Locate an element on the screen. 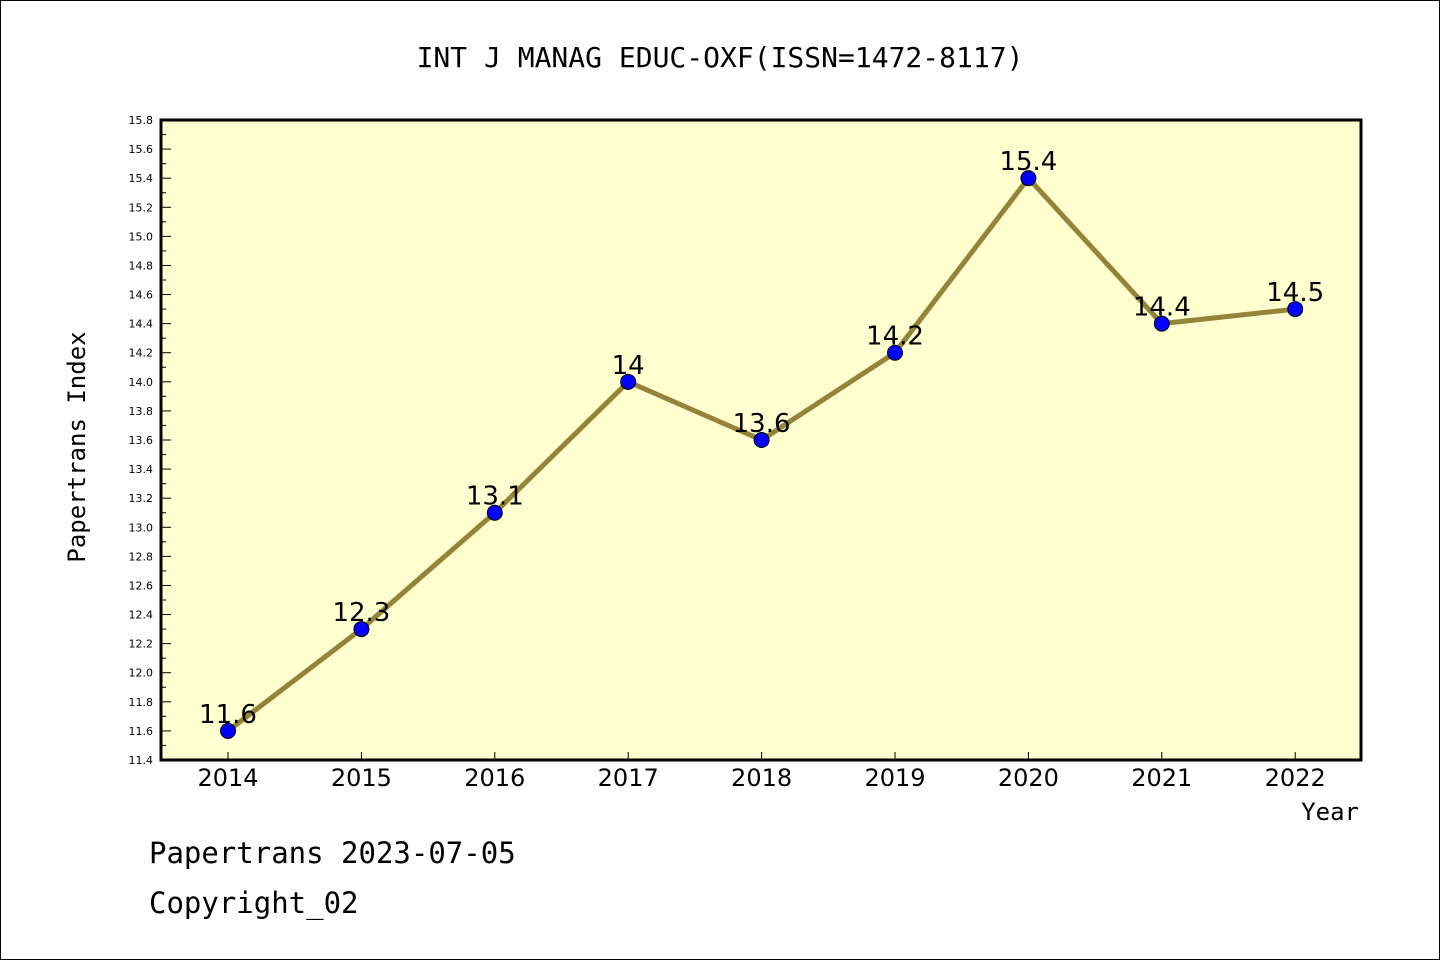 This screenshot has height=964, width=1440. y-tick-label: 11.8 is located at coordinates (141, 702).